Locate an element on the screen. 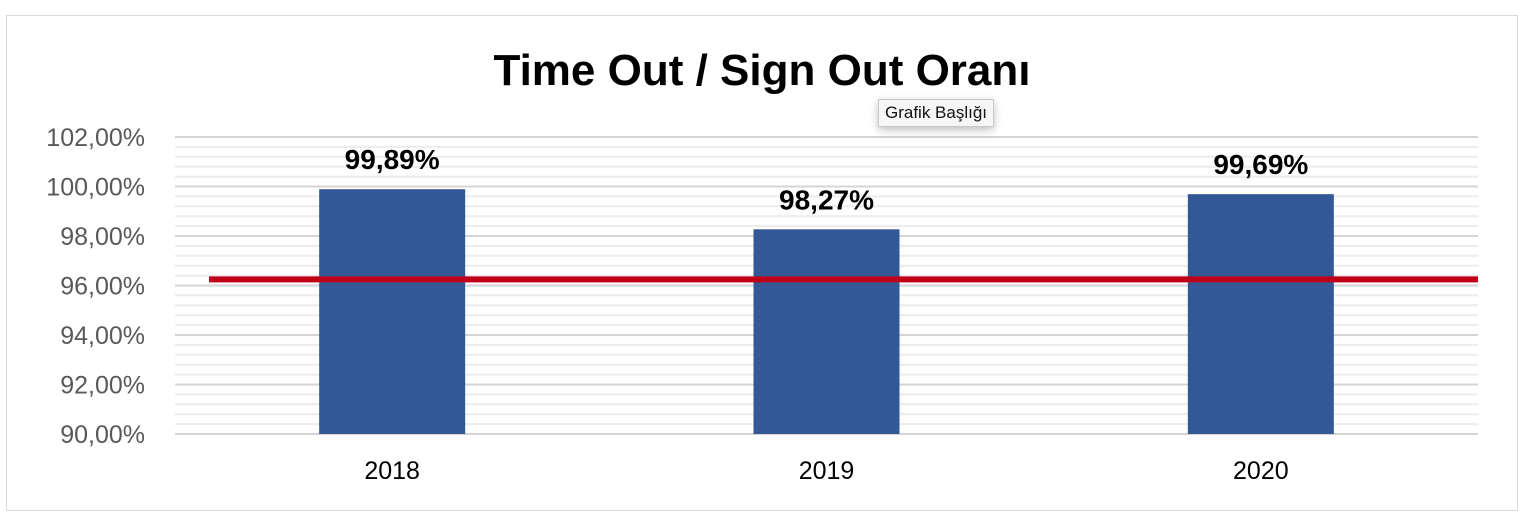 The width and height of the screenshot is (1530, 522). data-label: 99,89% is located at coordinates (392, 159).